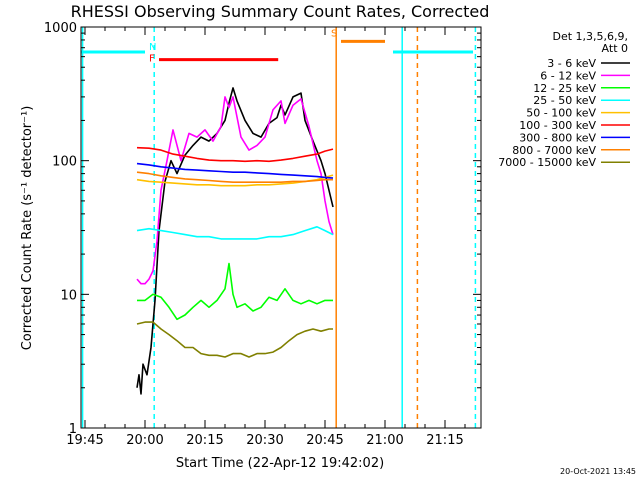  I want to click on legend-label-1: 6 - 12 keV, so click(568, 75).